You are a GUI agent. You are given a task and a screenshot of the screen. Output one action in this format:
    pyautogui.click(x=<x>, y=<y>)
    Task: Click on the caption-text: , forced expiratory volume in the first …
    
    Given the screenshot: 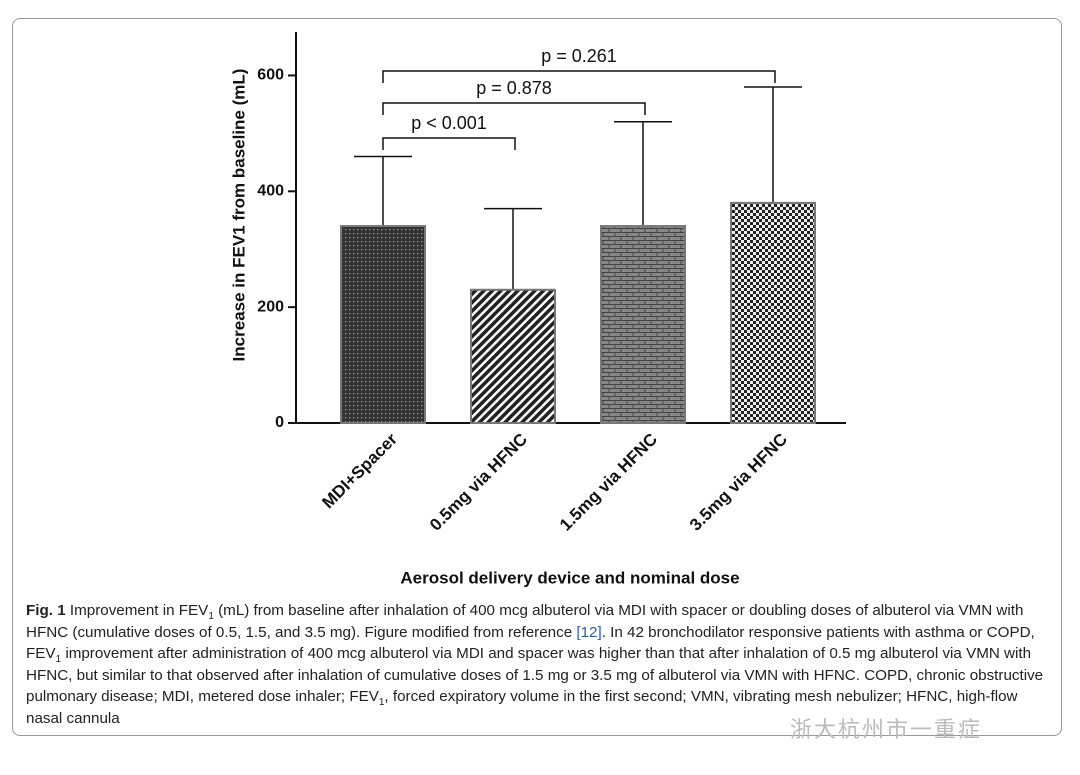 What is the action you would take?
    pyautogui.click(x=522, y=707)
    